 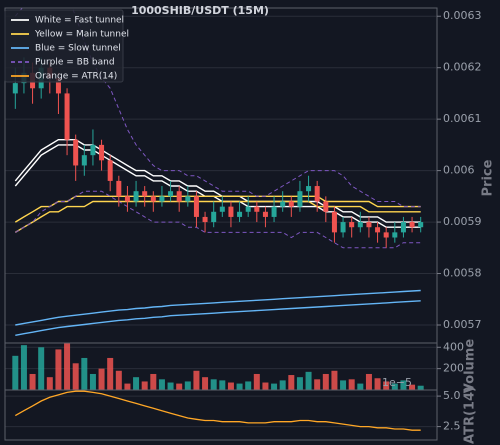 What do you see at coordinates (459, 170) in the screenshot?
I see `y-tick-label: 0.006` at bounding box center [459, 170].